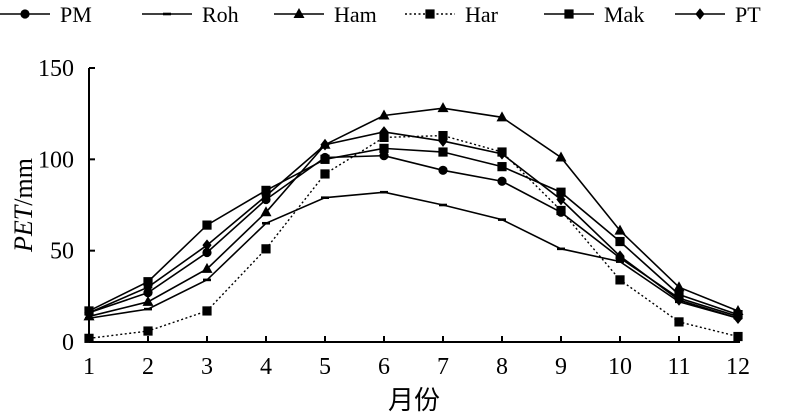 Image resolution: width=800 pixels, height=416 pixels. Describe the element at coordinates (414, 400) in the screenshot. I see `x-axis-label: 月份` at that location.